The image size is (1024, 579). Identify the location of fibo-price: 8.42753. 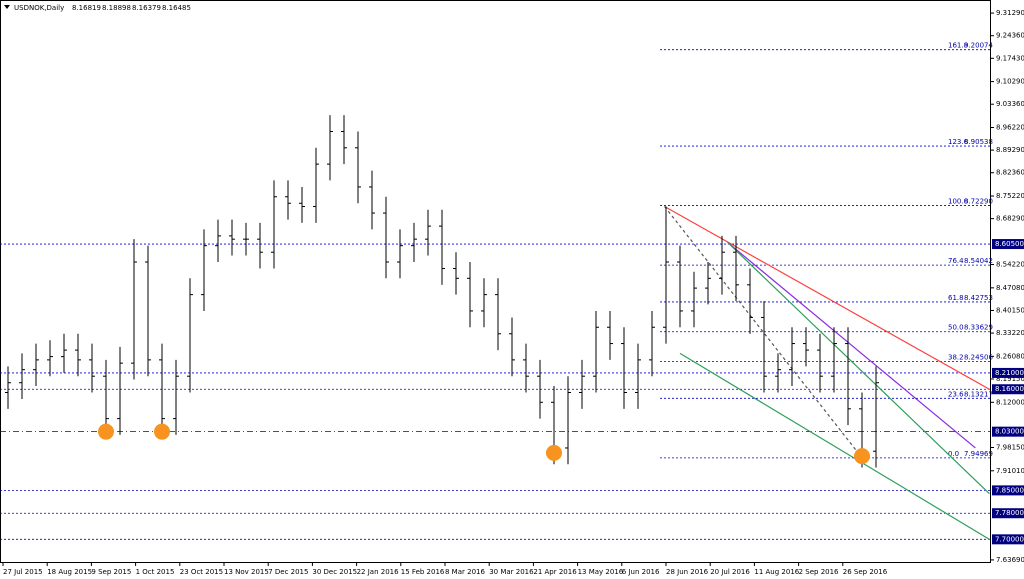
(978, 298).